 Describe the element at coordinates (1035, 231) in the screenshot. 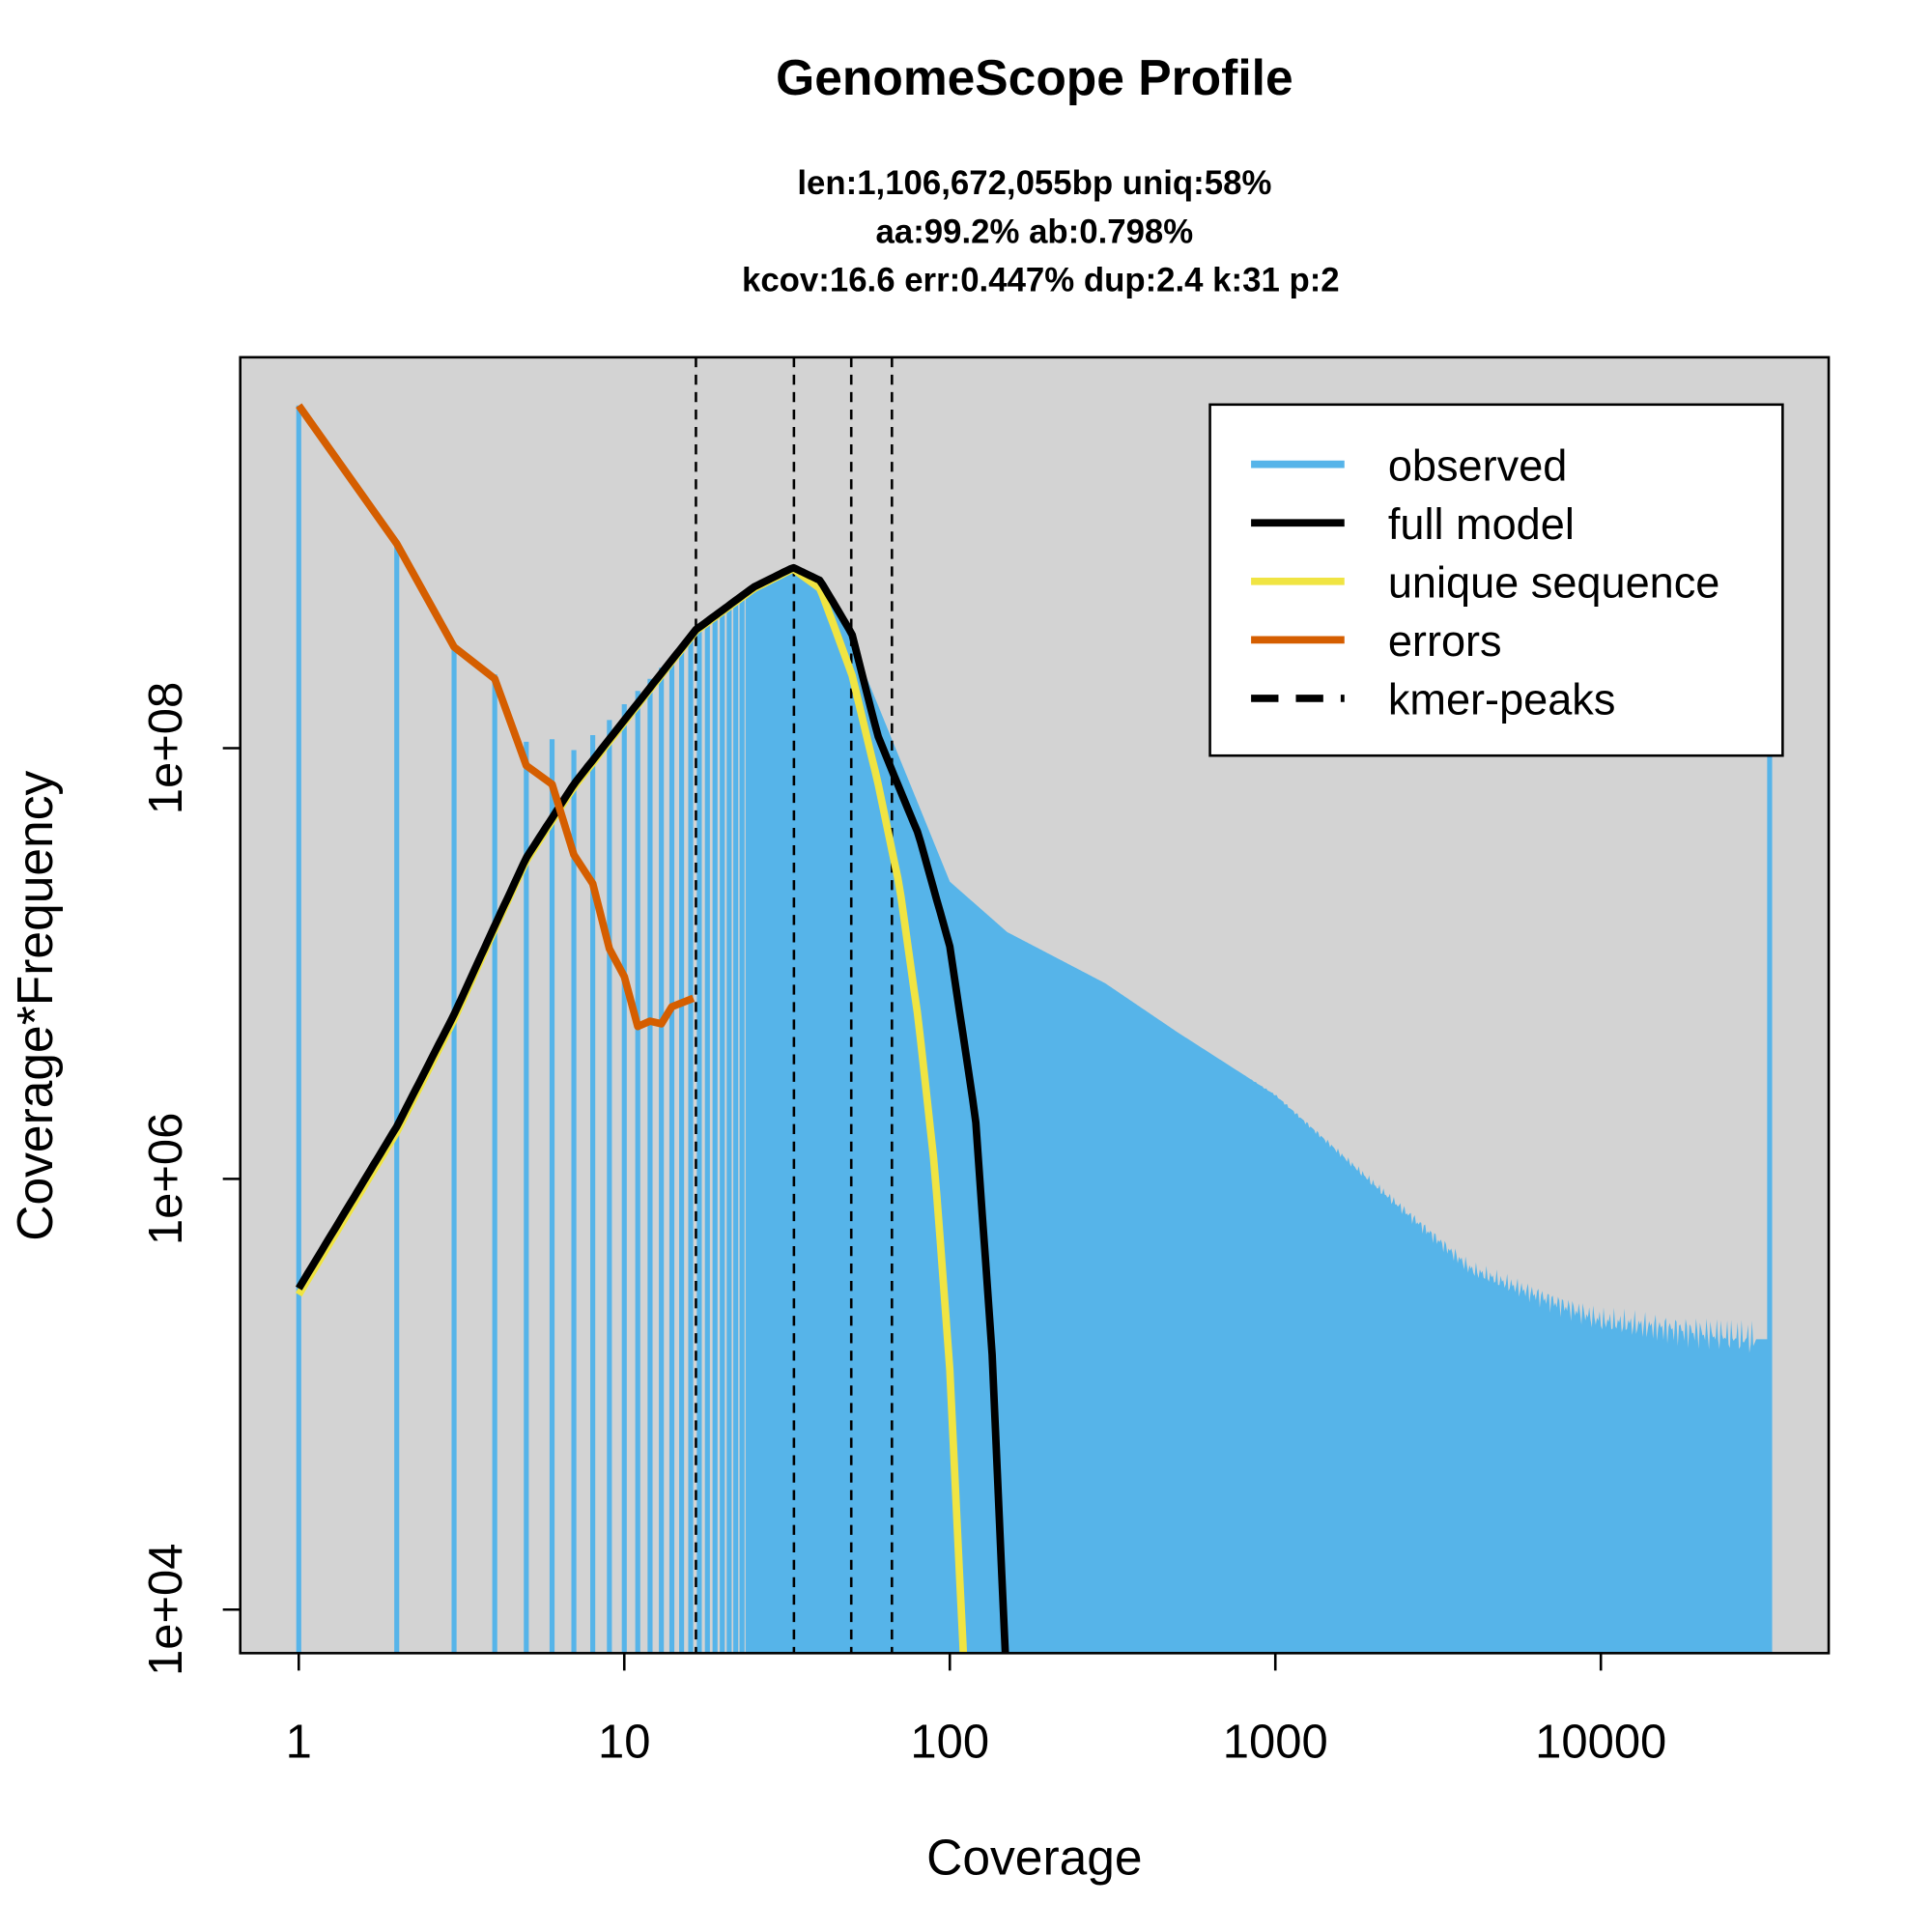

I see `subtitle-line-2: aa:99.2% ab:0.798%` at that location.